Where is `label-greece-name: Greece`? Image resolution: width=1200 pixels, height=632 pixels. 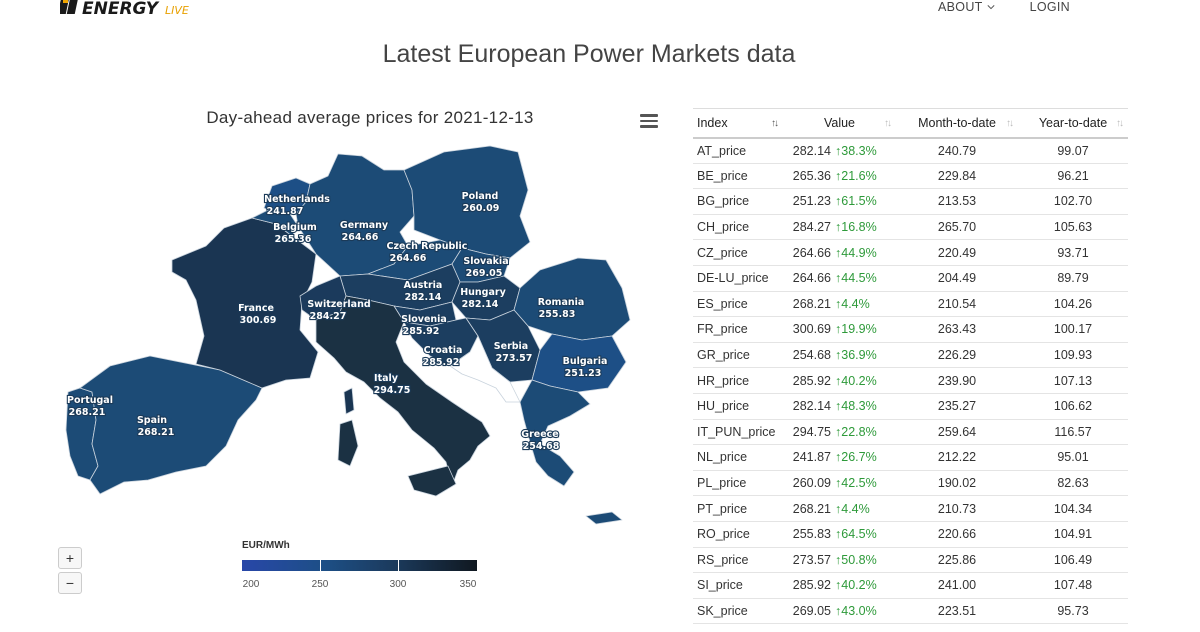 label-greece-name: Greece is located at coordinates (539, 434).